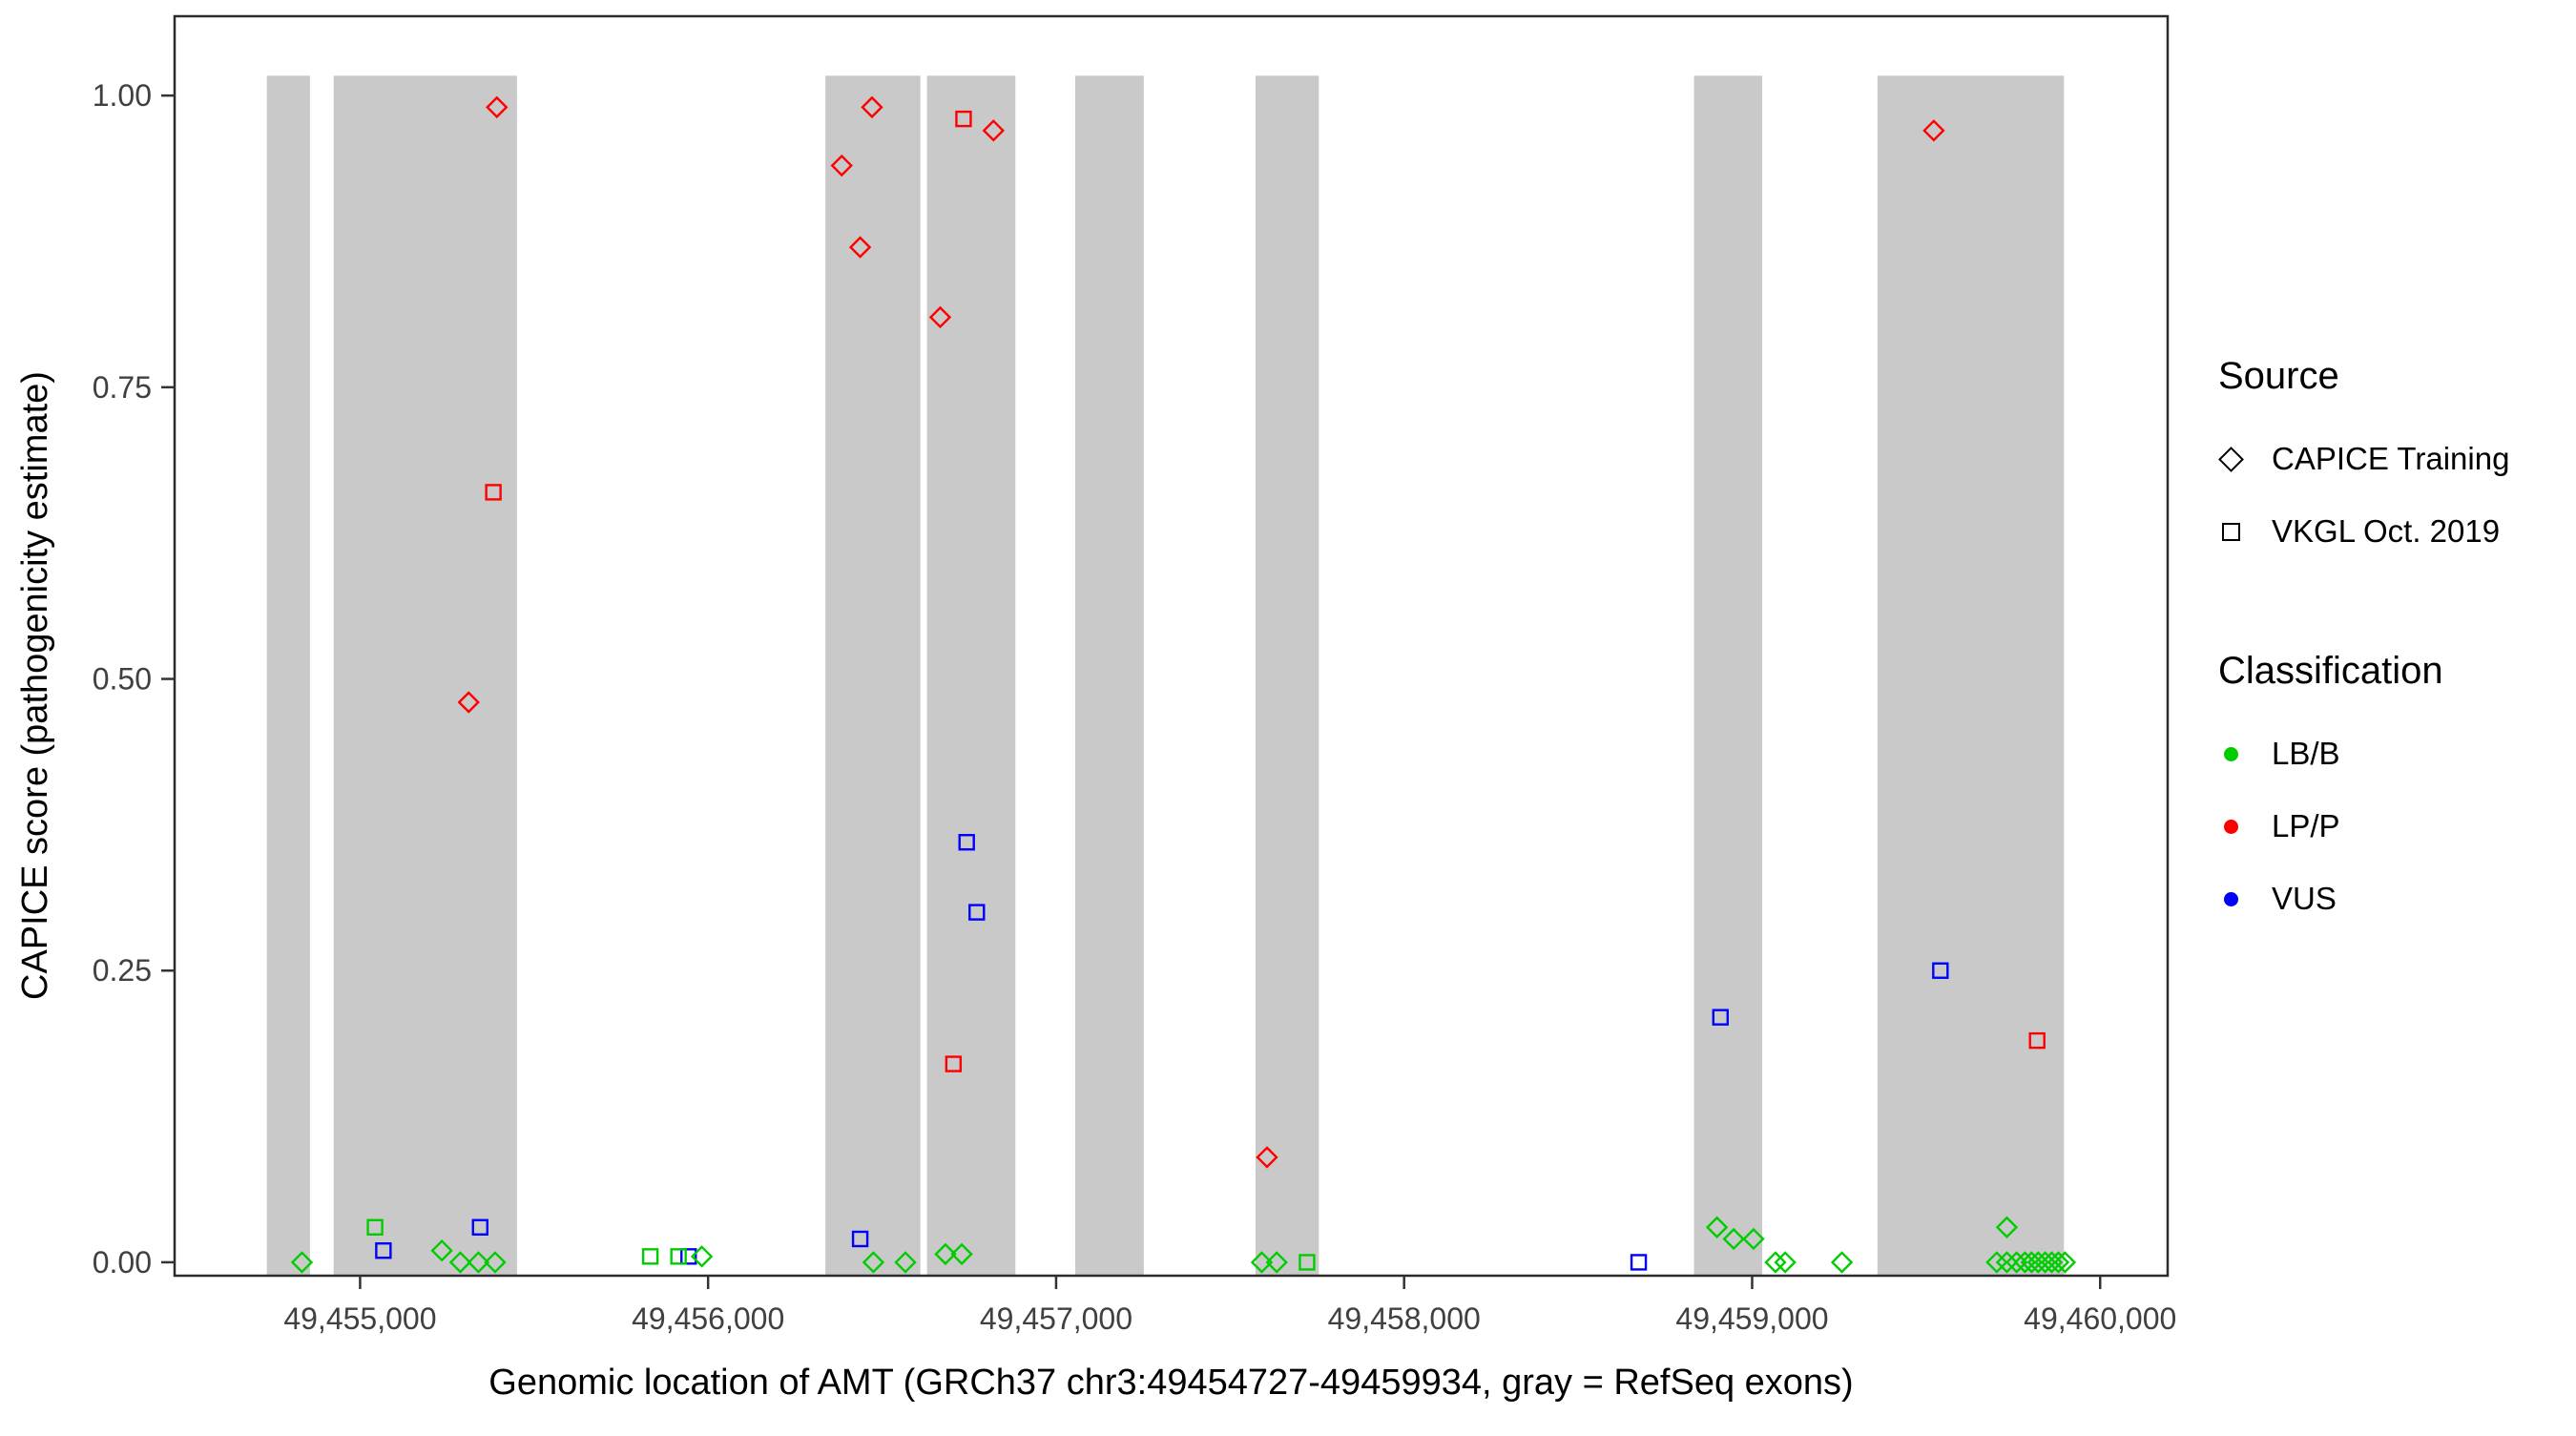  I want to click on legend-item-capice-training: CAPICE Training, so click(2363, 459).